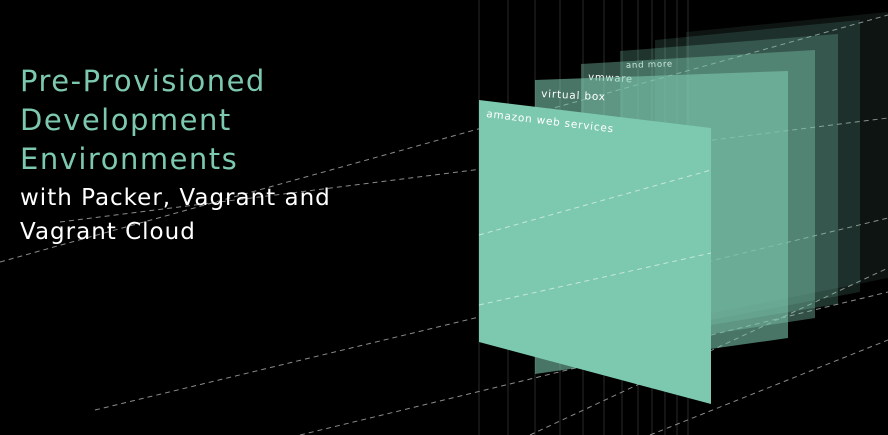 This screenshot has width=888, height=435. Describe the element at coordinates (230, 198) in the screenshot. I see `subheadline-line-1: with Packer, Vagrant and` at that location.